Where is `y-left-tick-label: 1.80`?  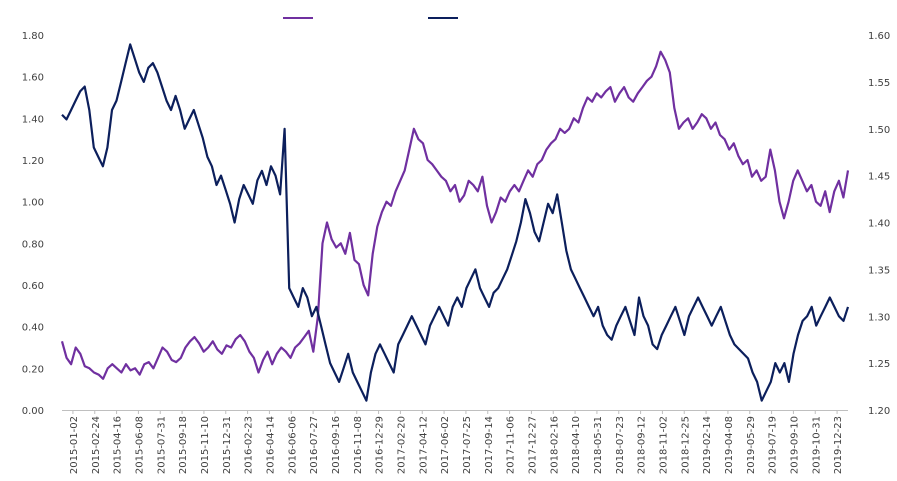
y-left-tick-label: 1.80 is located at coordinates (33, 36).